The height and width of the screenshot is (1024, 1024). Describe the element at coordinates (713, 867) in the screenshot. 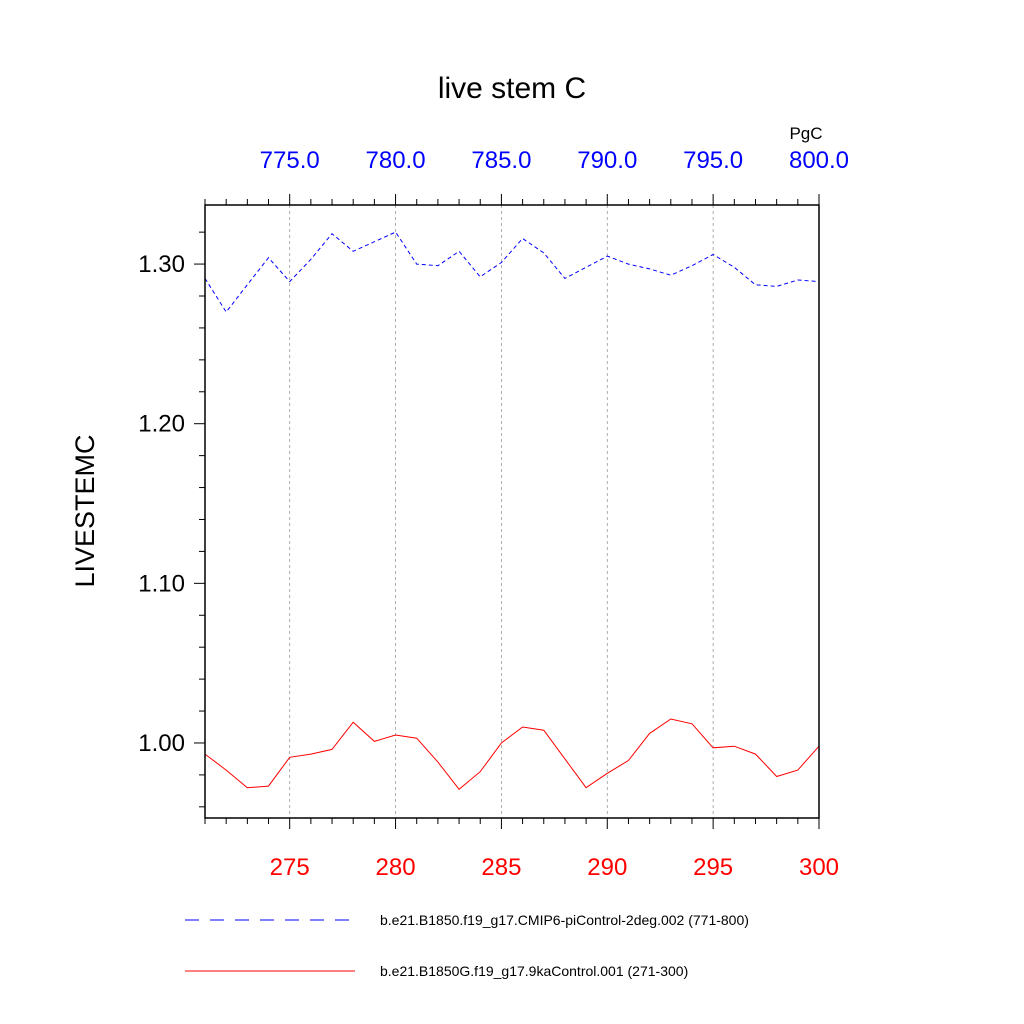

I see `bottom-tick-label: 295` at that location.